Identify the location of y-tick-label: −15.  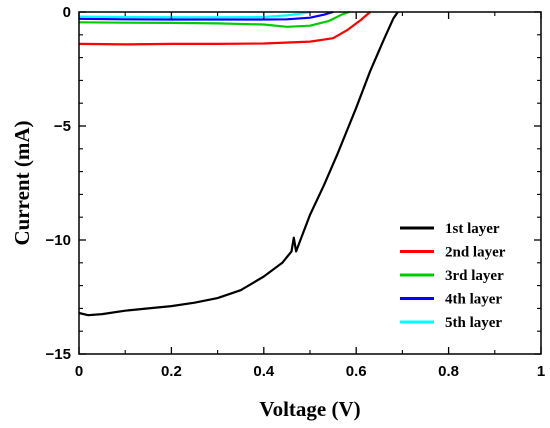
(58, 354).